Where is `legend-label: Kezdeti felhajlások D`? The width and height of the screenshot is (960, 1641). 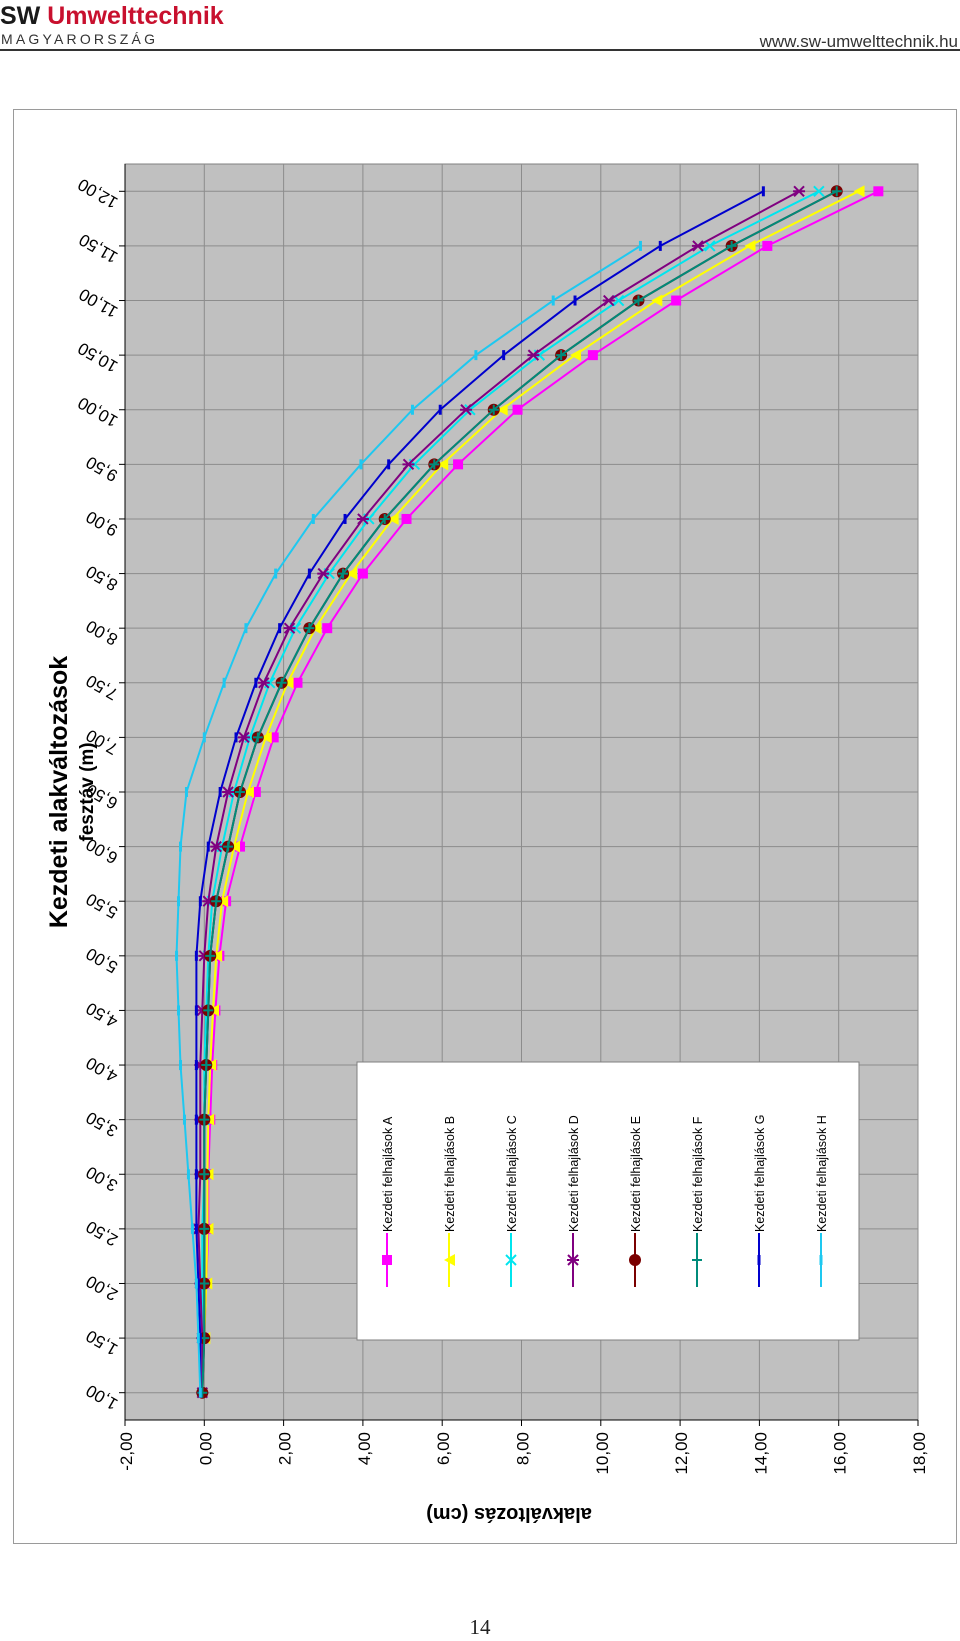 legend-label: Kezdeti felhajlások D is located at coordinates (574, 1173).